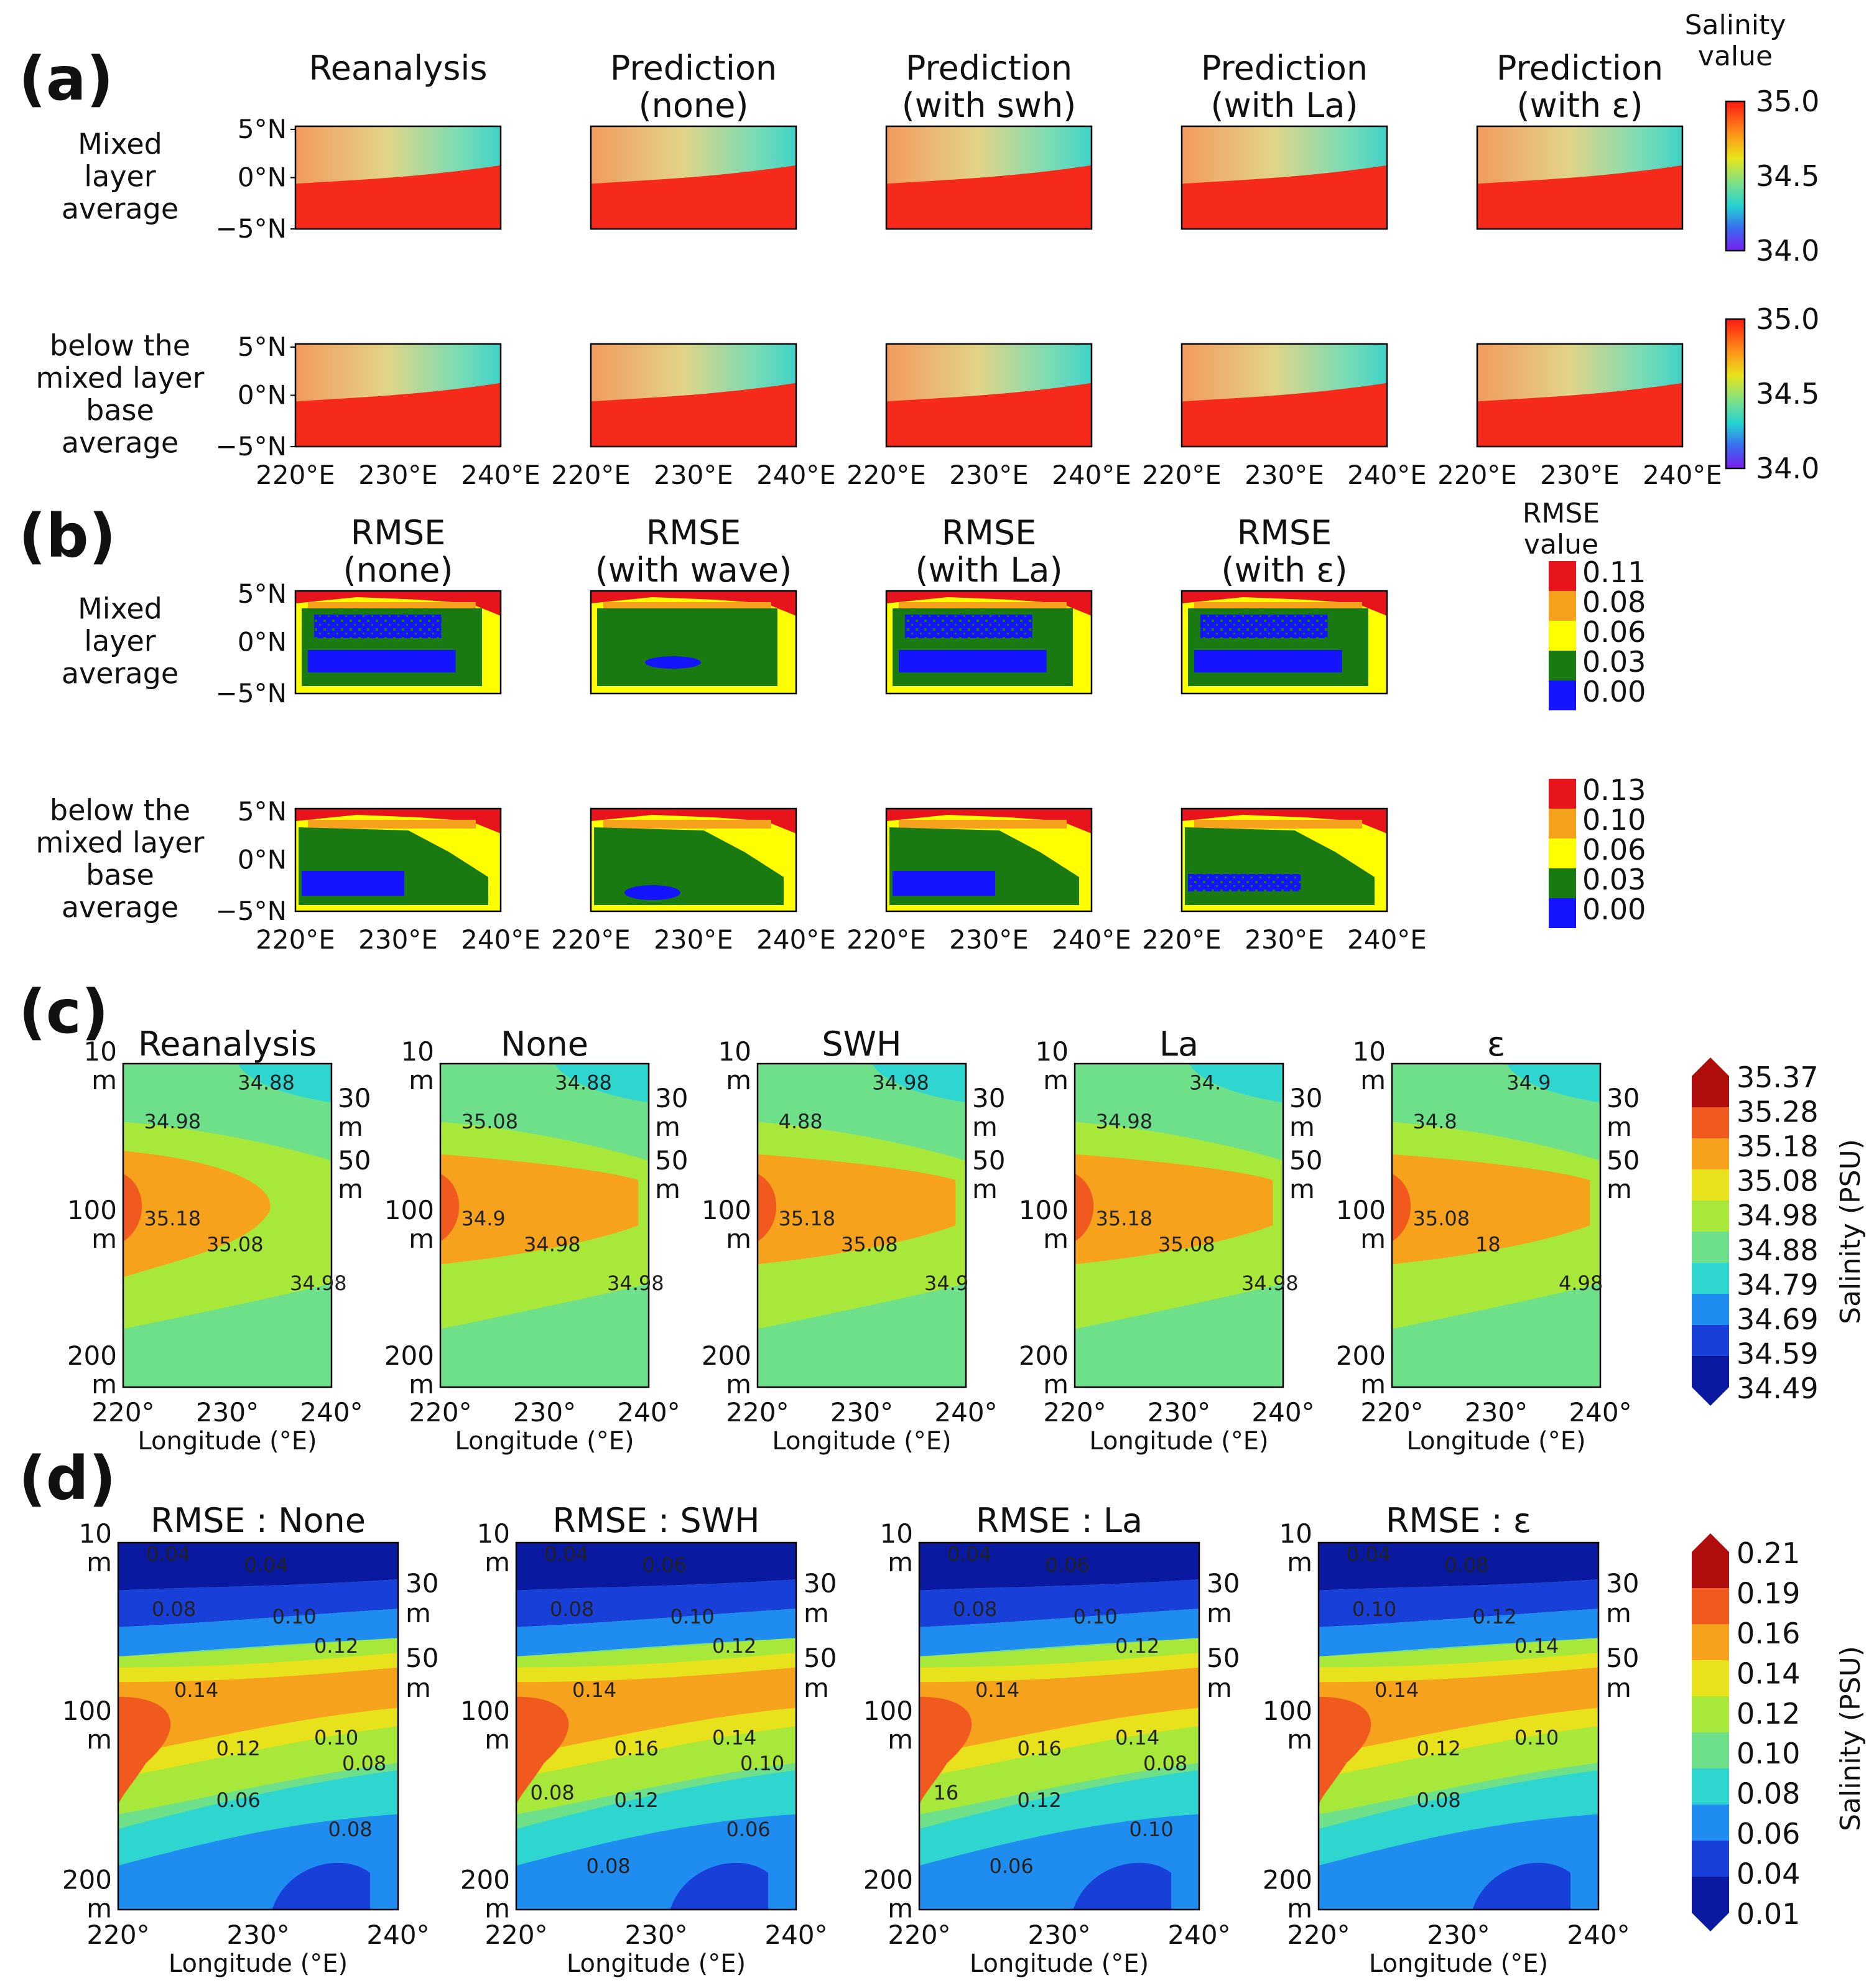 The height and width of the screenshot is (1988, 1874). I want to click on a-xtick-4-1: 230°E, so click(1580, 475).